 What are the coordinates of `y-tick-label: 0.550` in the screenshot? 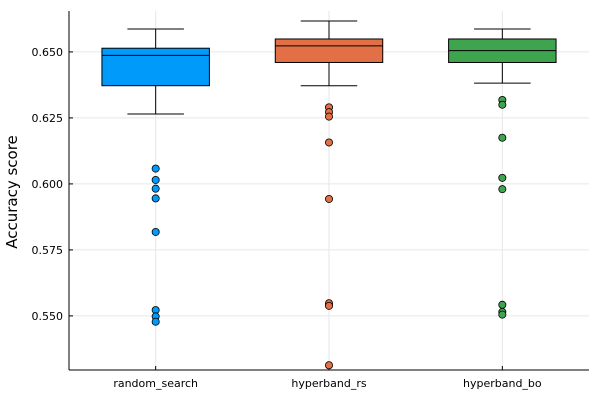 It's located at (48, 316).